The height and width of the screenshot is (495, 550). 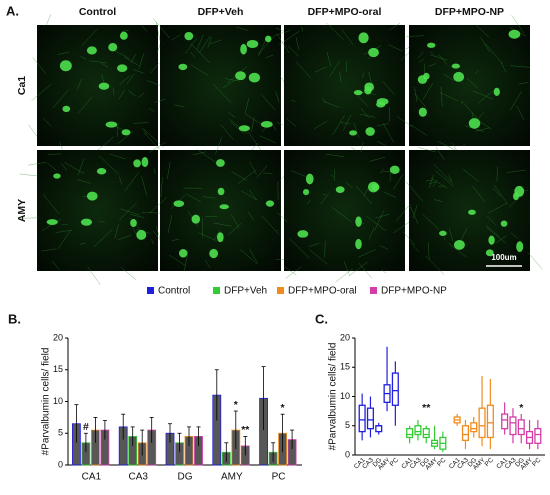 What do you see at coordinates (245, 430) in the screenshot?
I see `significance-mark: **` at bounding box center [245, 430].